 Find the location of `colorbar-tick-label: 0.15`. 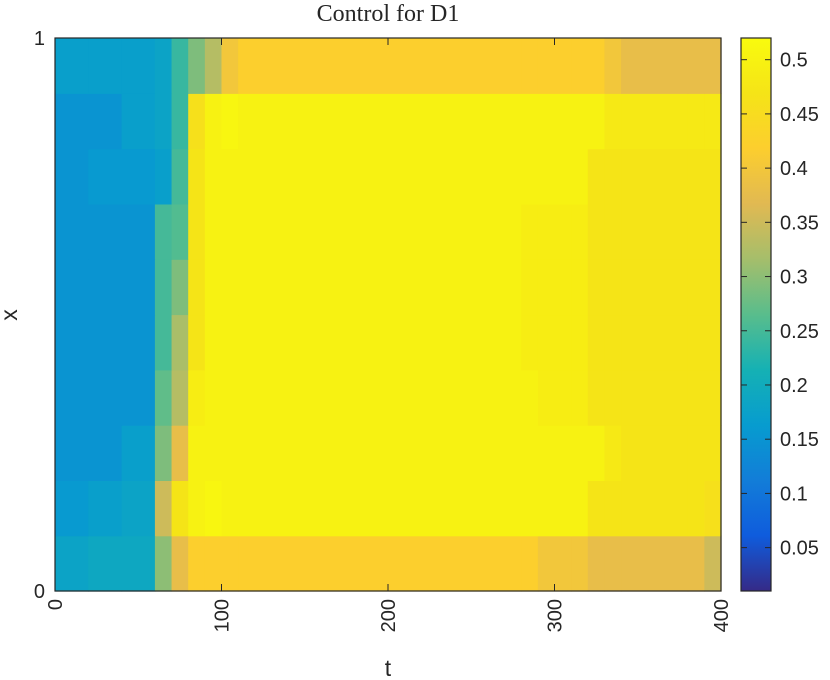

colorbar-tick-label: 0.15 is located at coordinates (799, 440).